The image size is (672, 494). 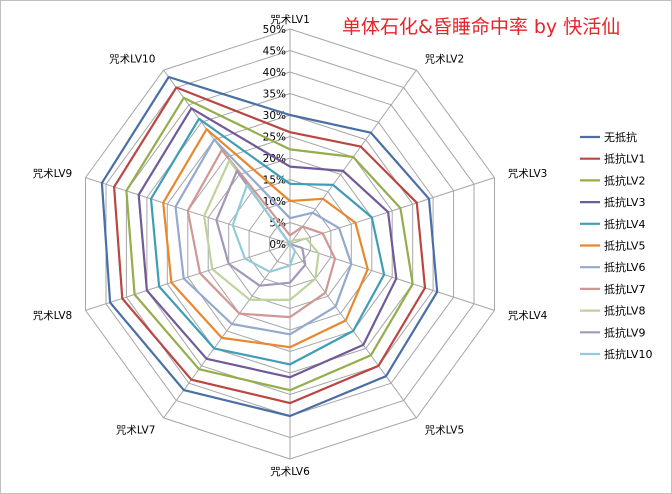 What do you see at coordinates (624, 202) in the screenshot?
I see `legend-label: 抵抗LV3` at bounding box center [624, 202].